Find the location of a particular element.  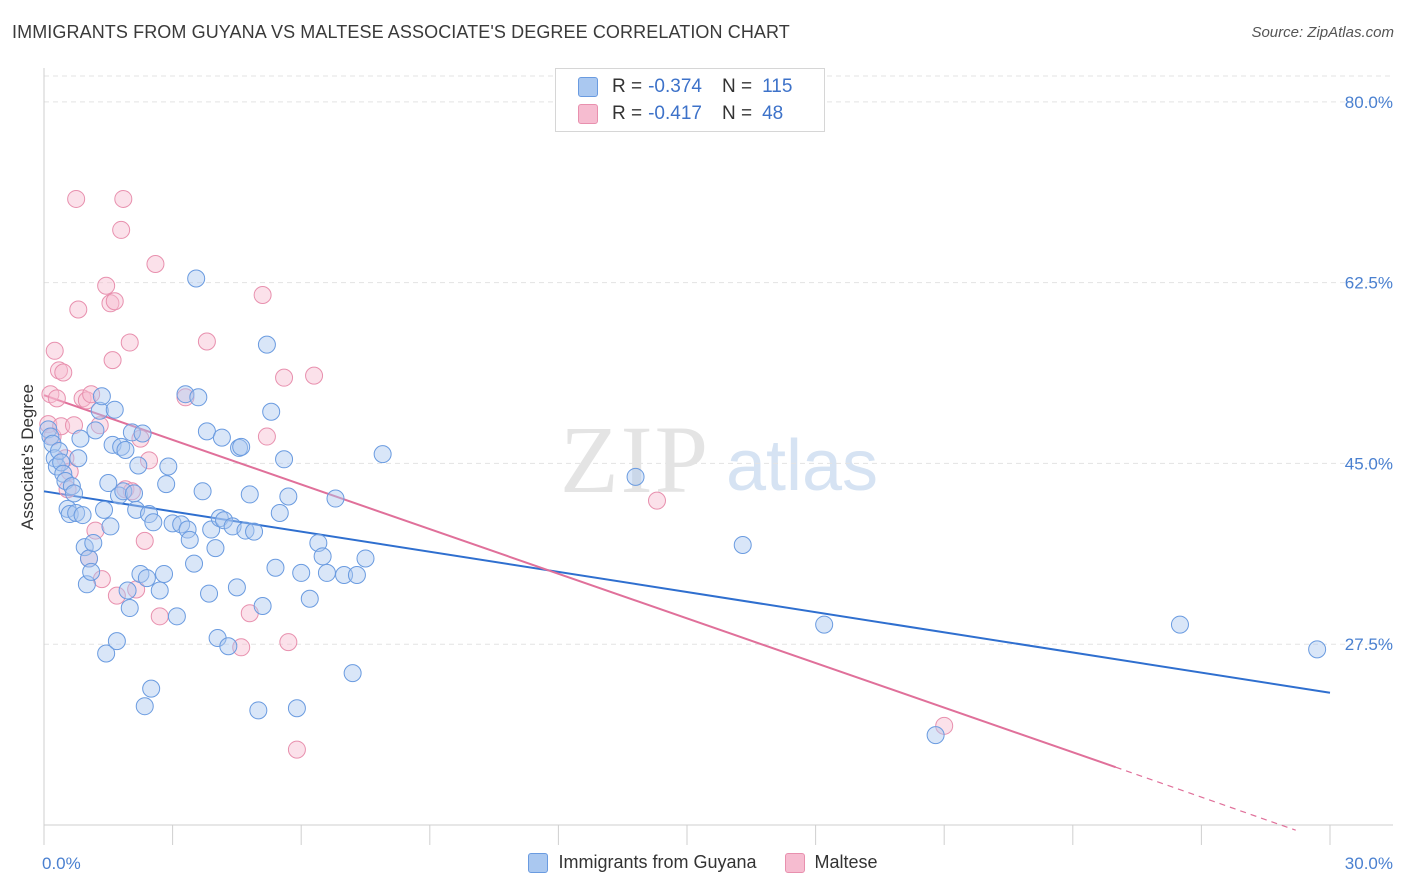

legend-r-value: -0.374 is located at coordinates (675, 86).